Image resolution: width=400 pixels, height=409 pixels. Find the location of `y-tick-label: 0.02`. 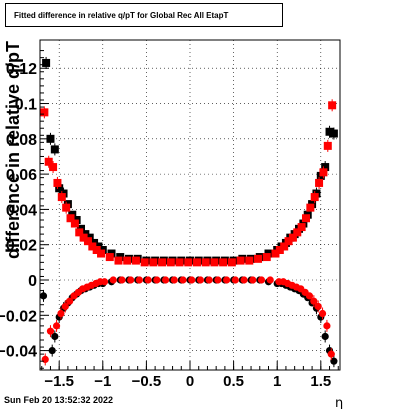

y-tick-label: 0.02 is located at coordinates (21, 246).